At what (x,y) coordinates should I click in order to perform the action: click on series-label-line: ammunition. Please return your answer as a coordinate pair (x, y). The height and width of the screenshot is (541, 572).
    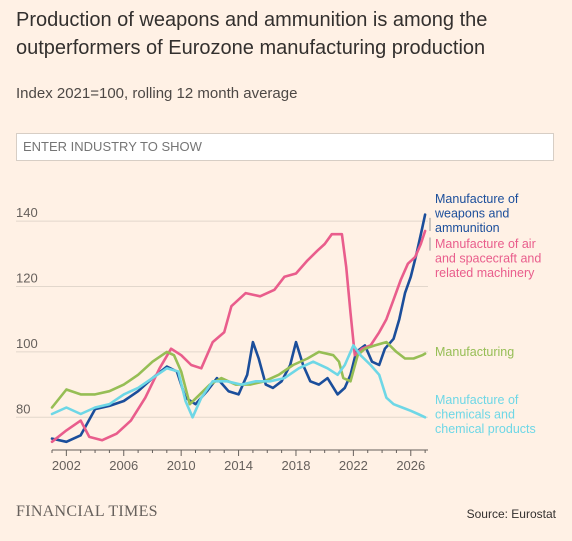
    Looking at the image, I should click on (467, 228).